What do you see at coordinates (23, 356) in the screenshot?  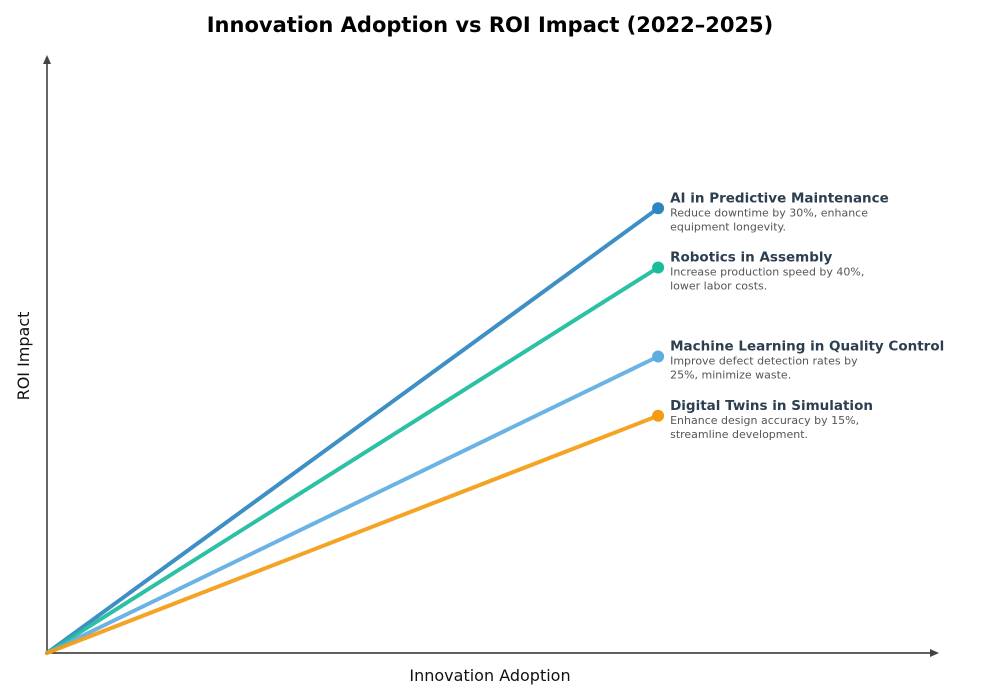 I see `y-axis-label: ROI Impact` at bounding box center [23, 356].